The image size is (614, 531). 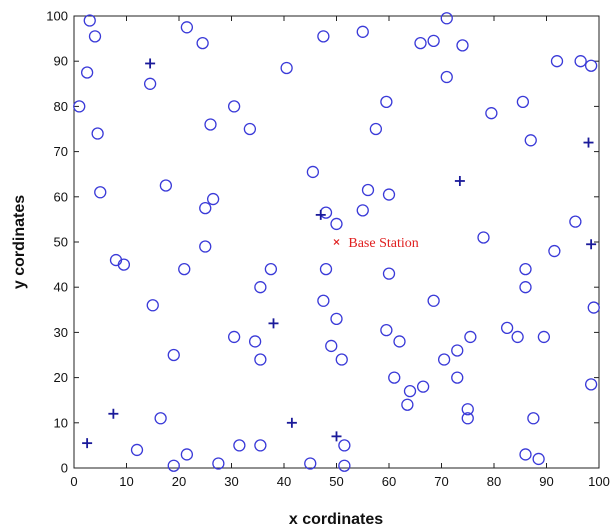 I want to click on base-station-point, so click(x=336, y=242).